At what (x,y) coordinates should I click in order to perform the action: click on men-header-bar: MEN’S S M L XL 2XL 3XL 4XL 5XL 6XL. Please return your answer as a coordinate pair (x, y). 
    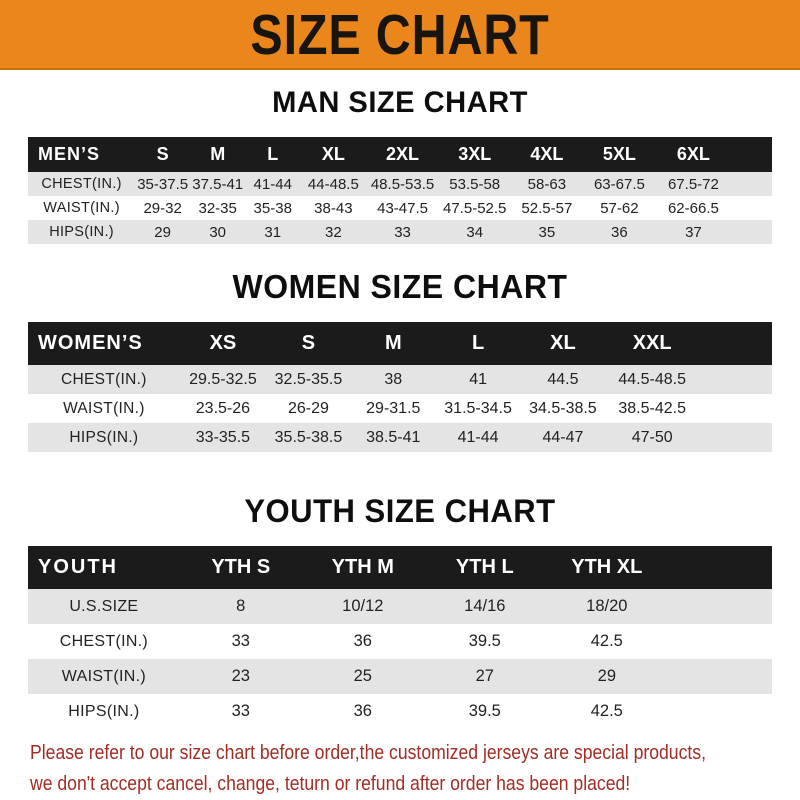
    Looking at the image, I should click on (400, 154).